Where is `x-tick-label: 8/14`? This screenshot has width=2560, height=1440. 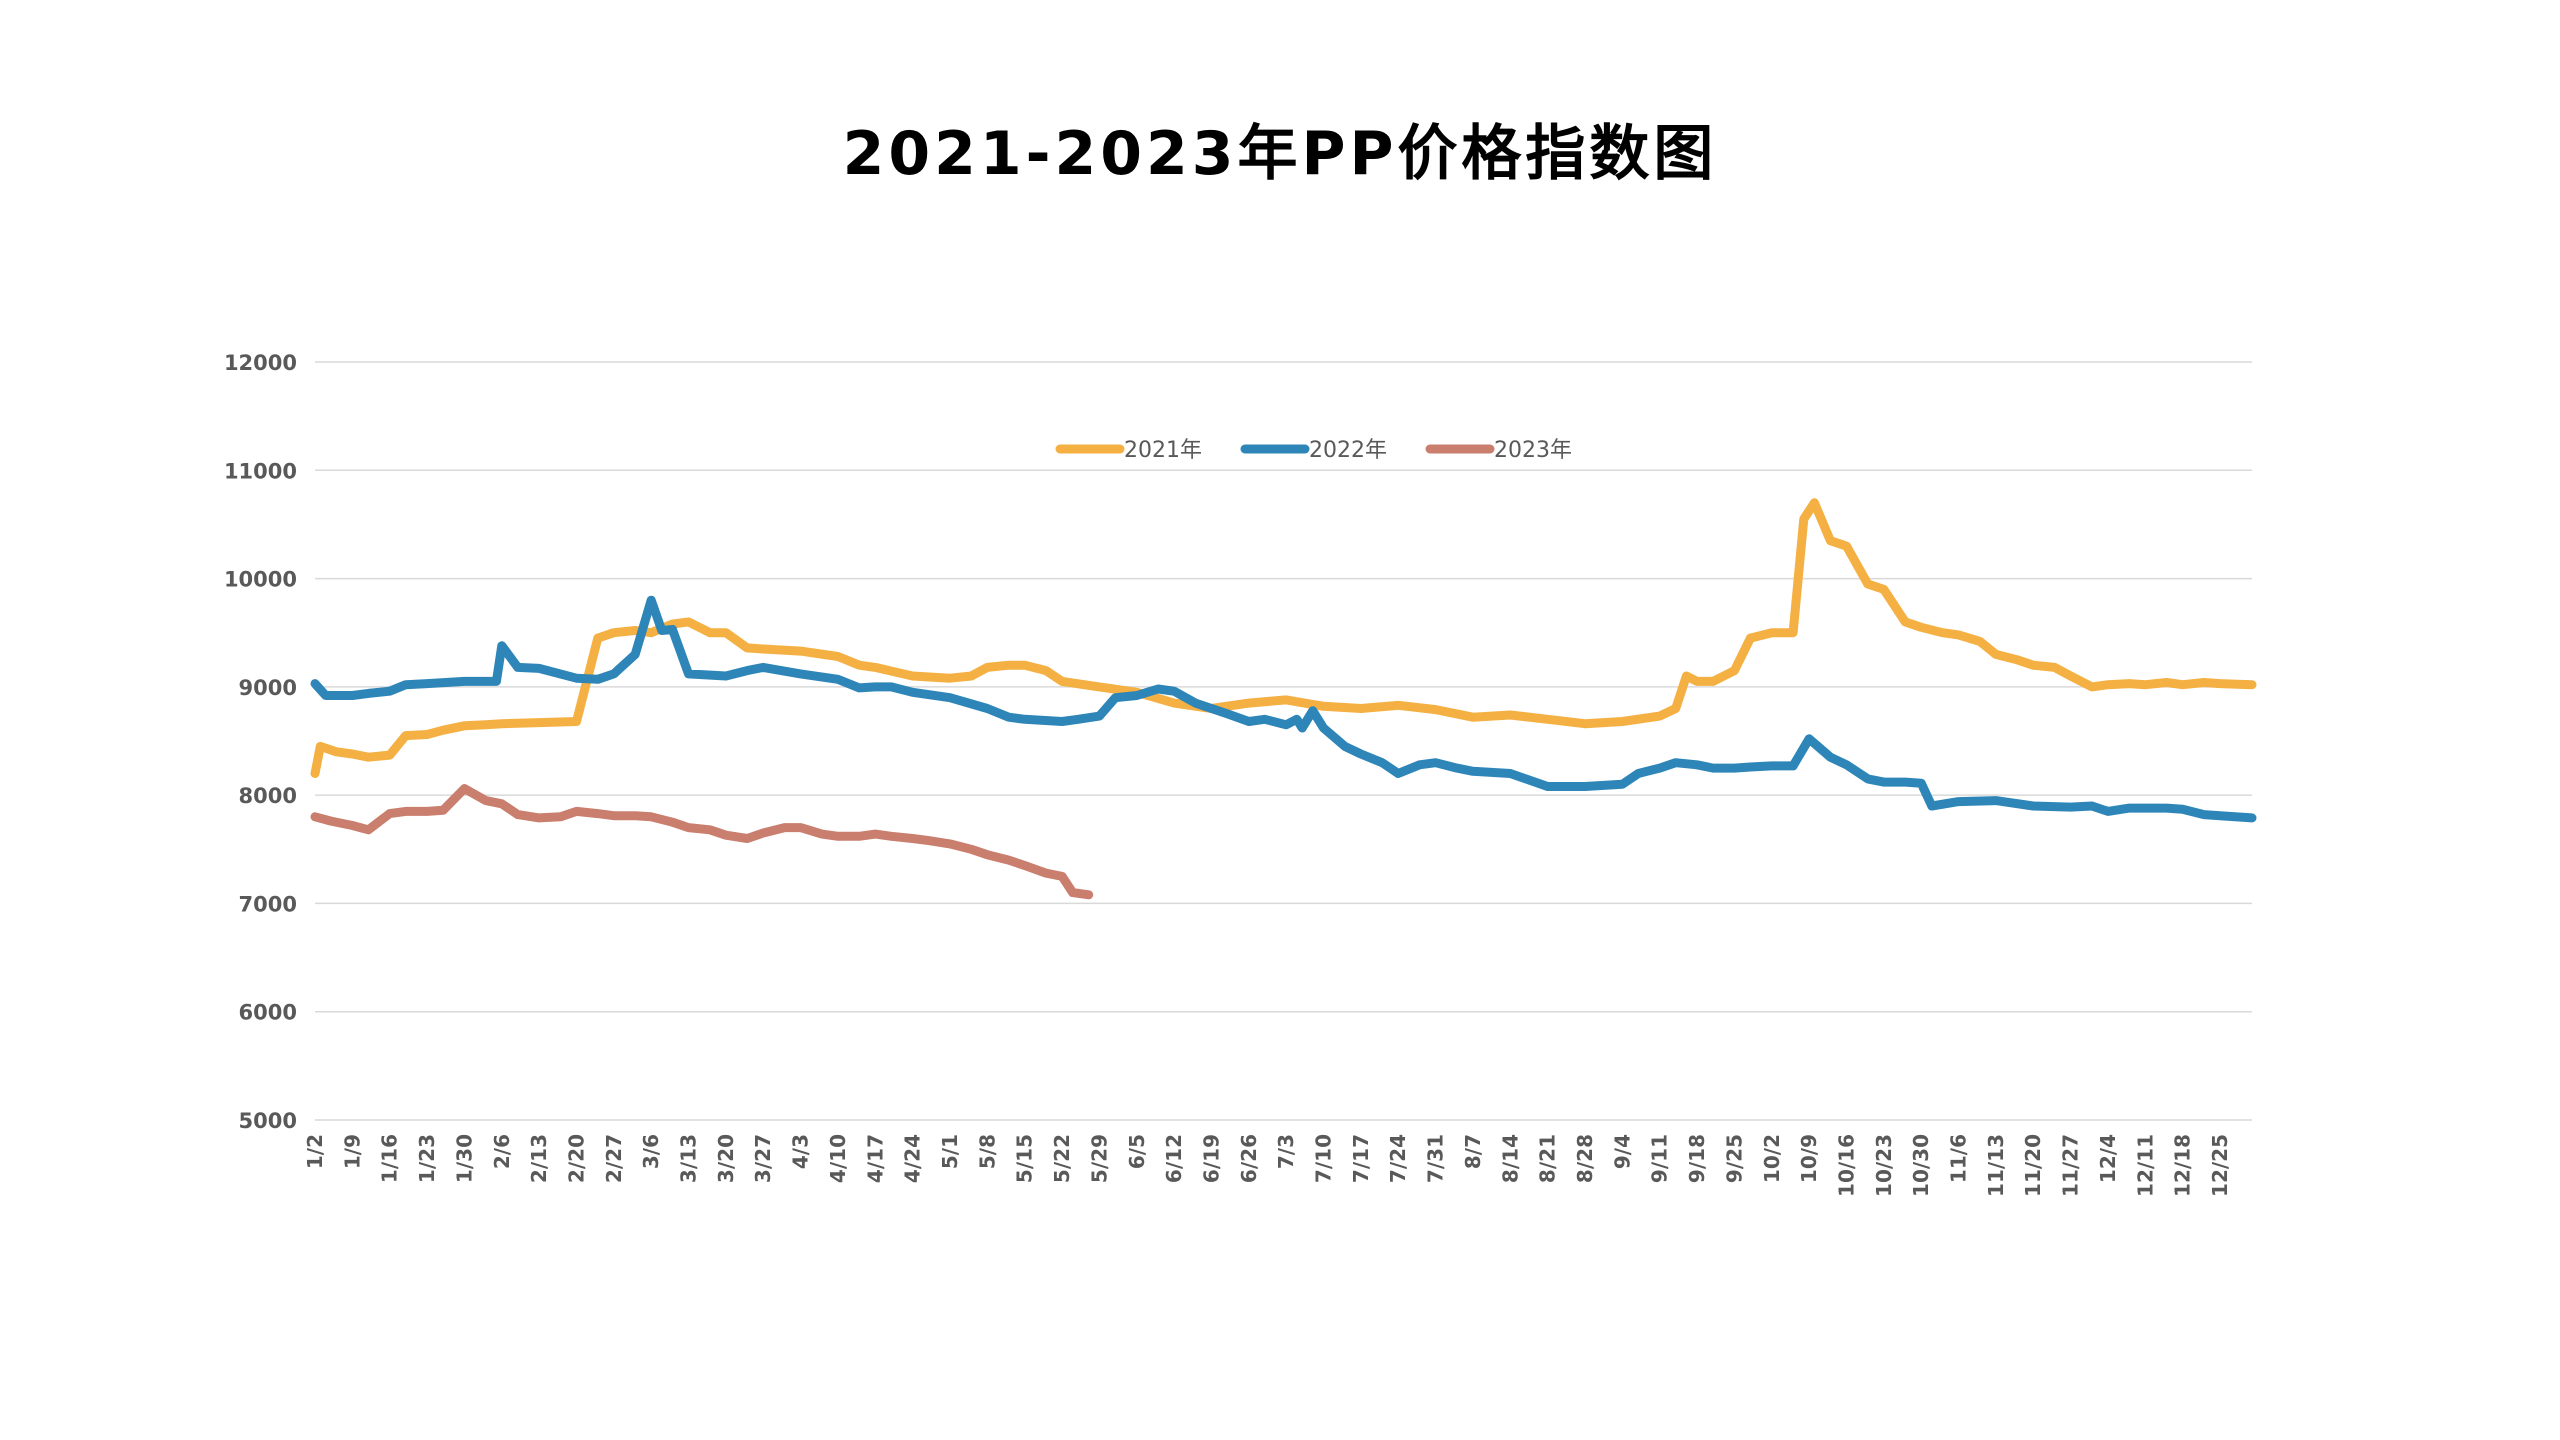
x-tick-label: 8/14 is located at coordinates (1510, 1158).